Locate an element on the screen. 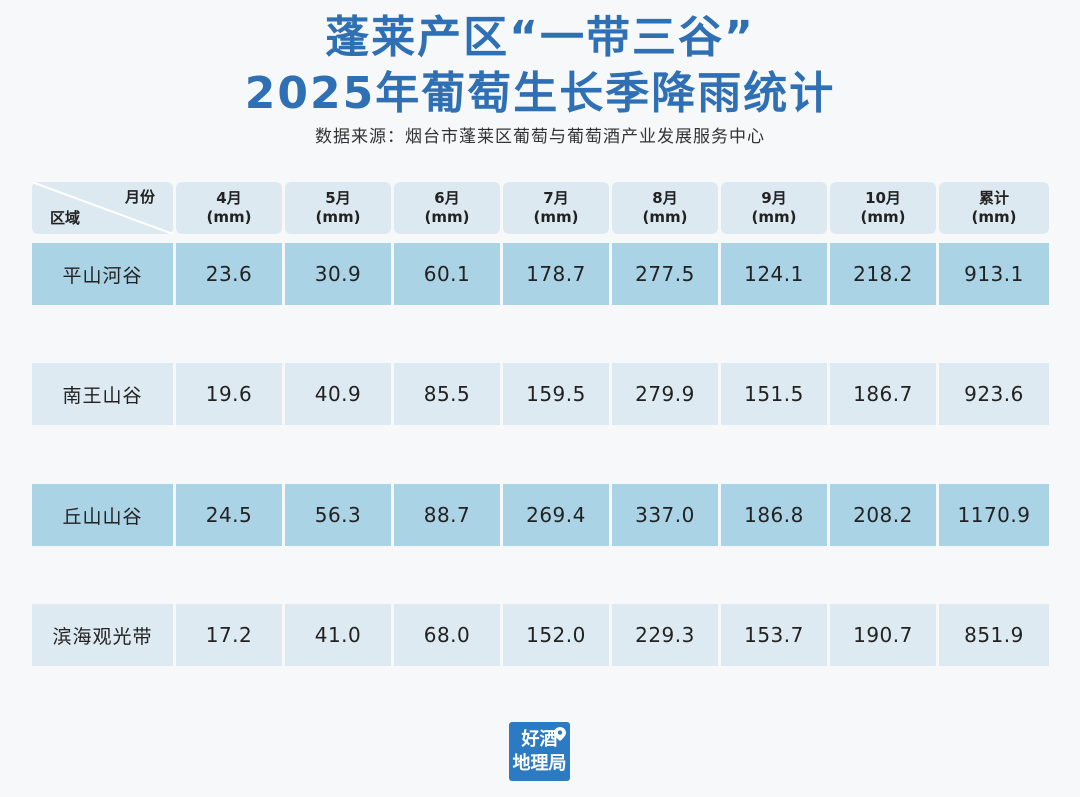 This screenshot has width=1080, height=797. value-cell: 68.0 is located at coordinates (447, 635).